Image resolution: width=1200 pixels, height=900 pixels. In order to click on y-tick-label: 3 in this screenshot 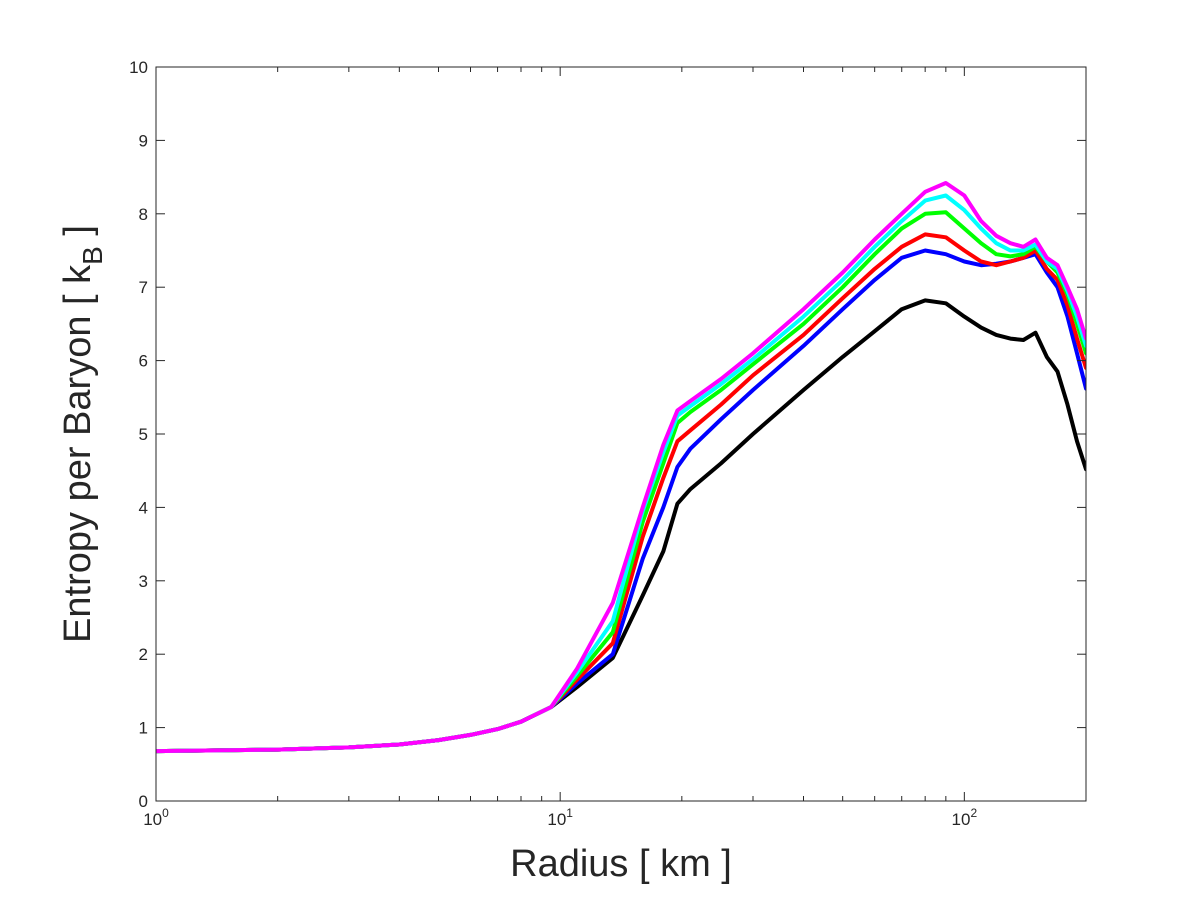, I will do `click(143, 581)`.